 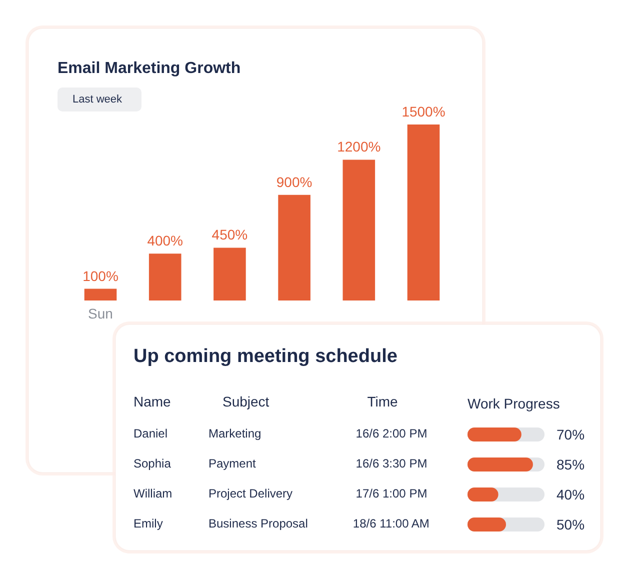 What do you see at coordinates (294, 182) in the screenshot?
I see `data-label: 900%` at bounding box center [294, 182].